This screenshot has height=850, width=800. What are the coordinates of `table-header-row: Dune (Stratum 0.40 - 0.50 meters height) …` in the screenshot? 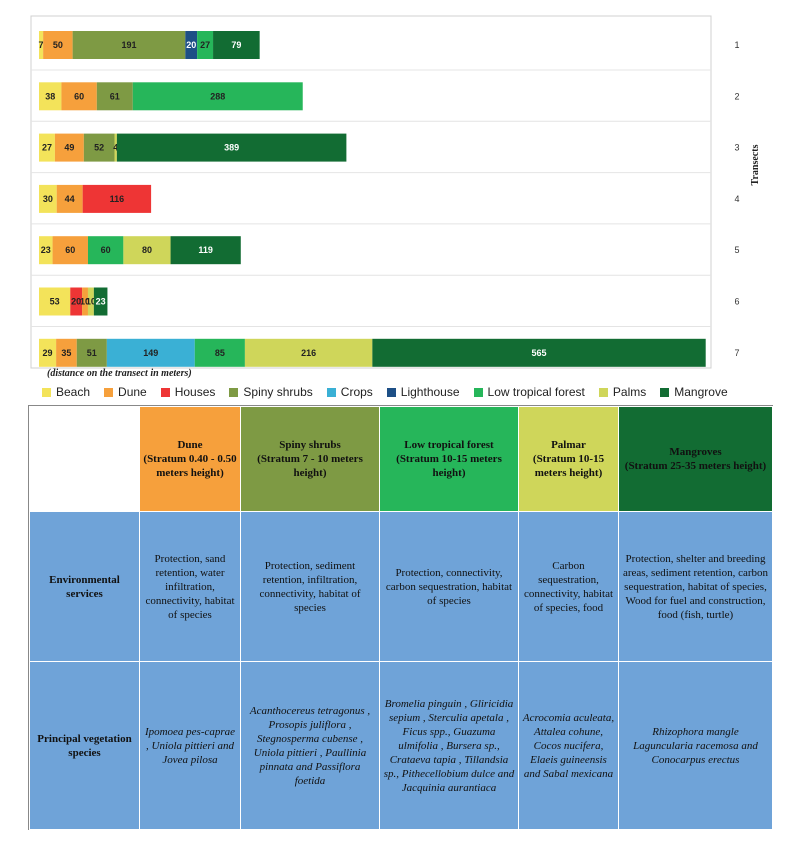 It's located at (401, 459).